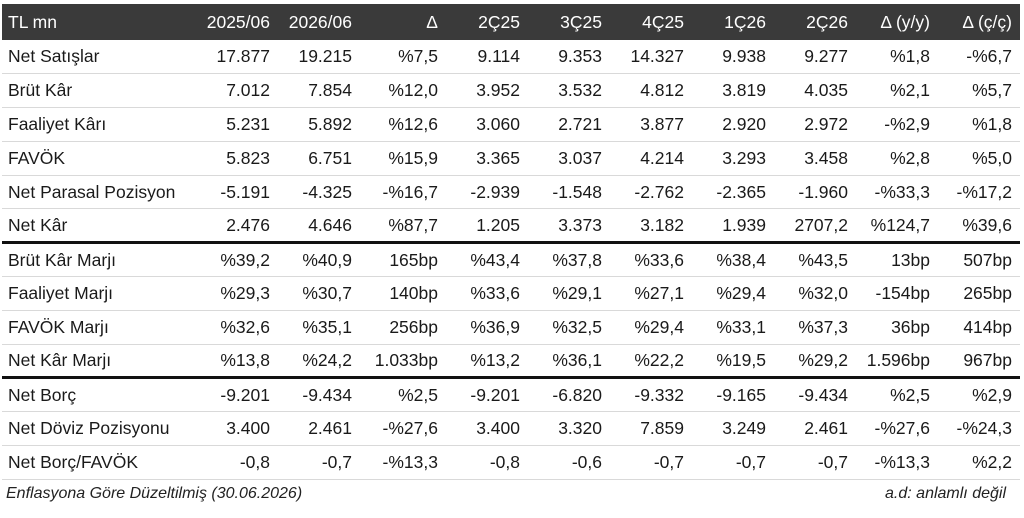  What do you see at coordinates (432, 21) in the screenshot?
I see `header-cell: Δ` at bounding box center [432, 21].